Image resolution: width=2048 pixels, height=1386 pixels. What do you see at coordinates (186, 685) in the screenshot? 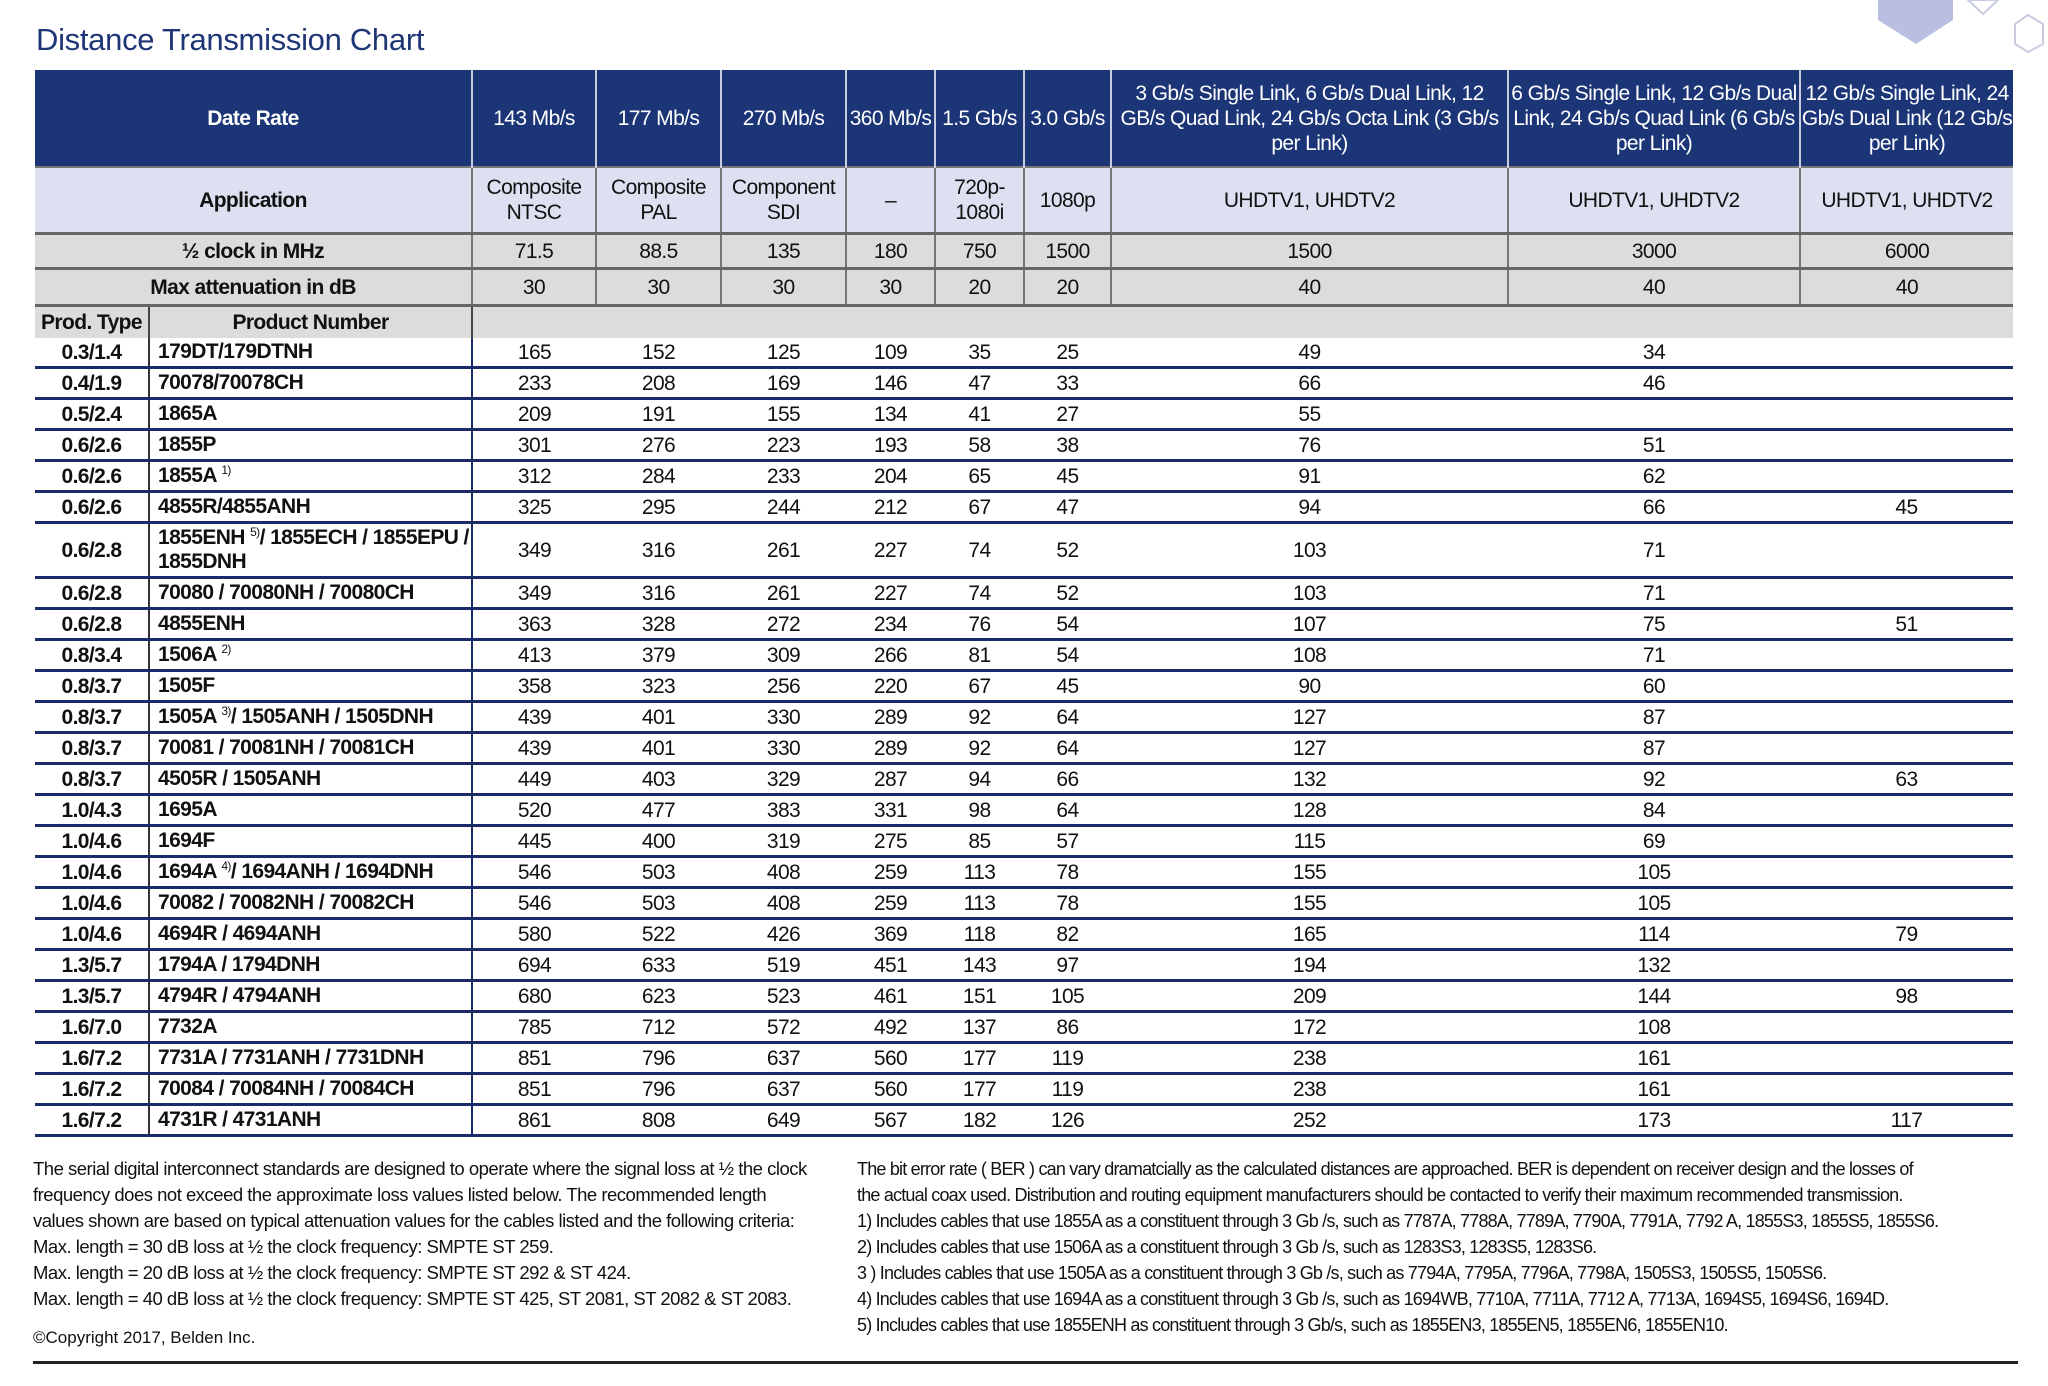
I see `product-number: 1505F` at bounding box center [186, 685].